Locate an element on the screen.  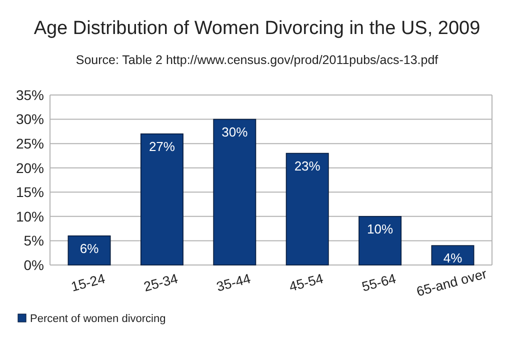
data-label: 6% is located at coordinates (90, 248).